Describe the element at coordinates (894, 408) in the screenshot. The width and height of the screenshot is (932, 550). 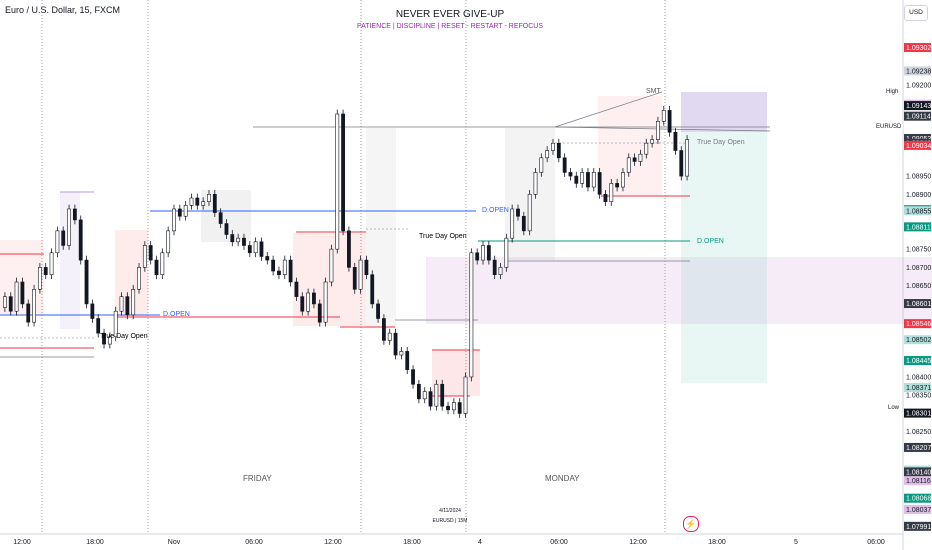
I see `low-label: Low` at that location.